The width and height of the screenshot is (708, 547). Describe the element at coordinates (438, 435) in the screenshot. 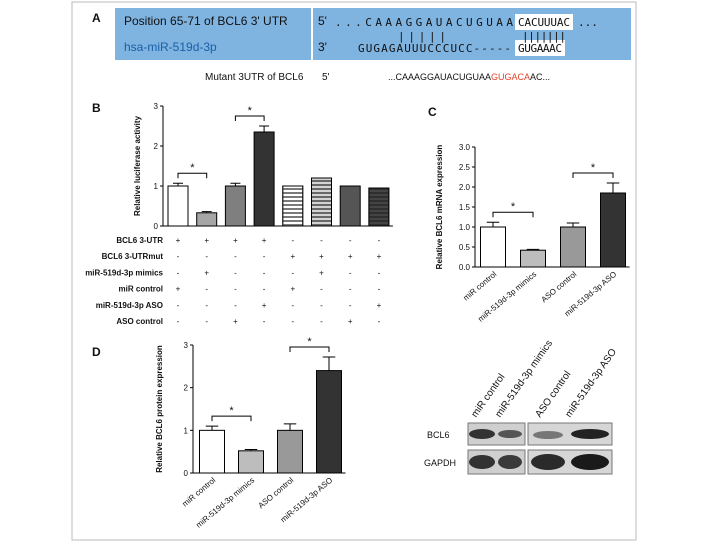

I see `blot-row-label: BCL6` at that location.